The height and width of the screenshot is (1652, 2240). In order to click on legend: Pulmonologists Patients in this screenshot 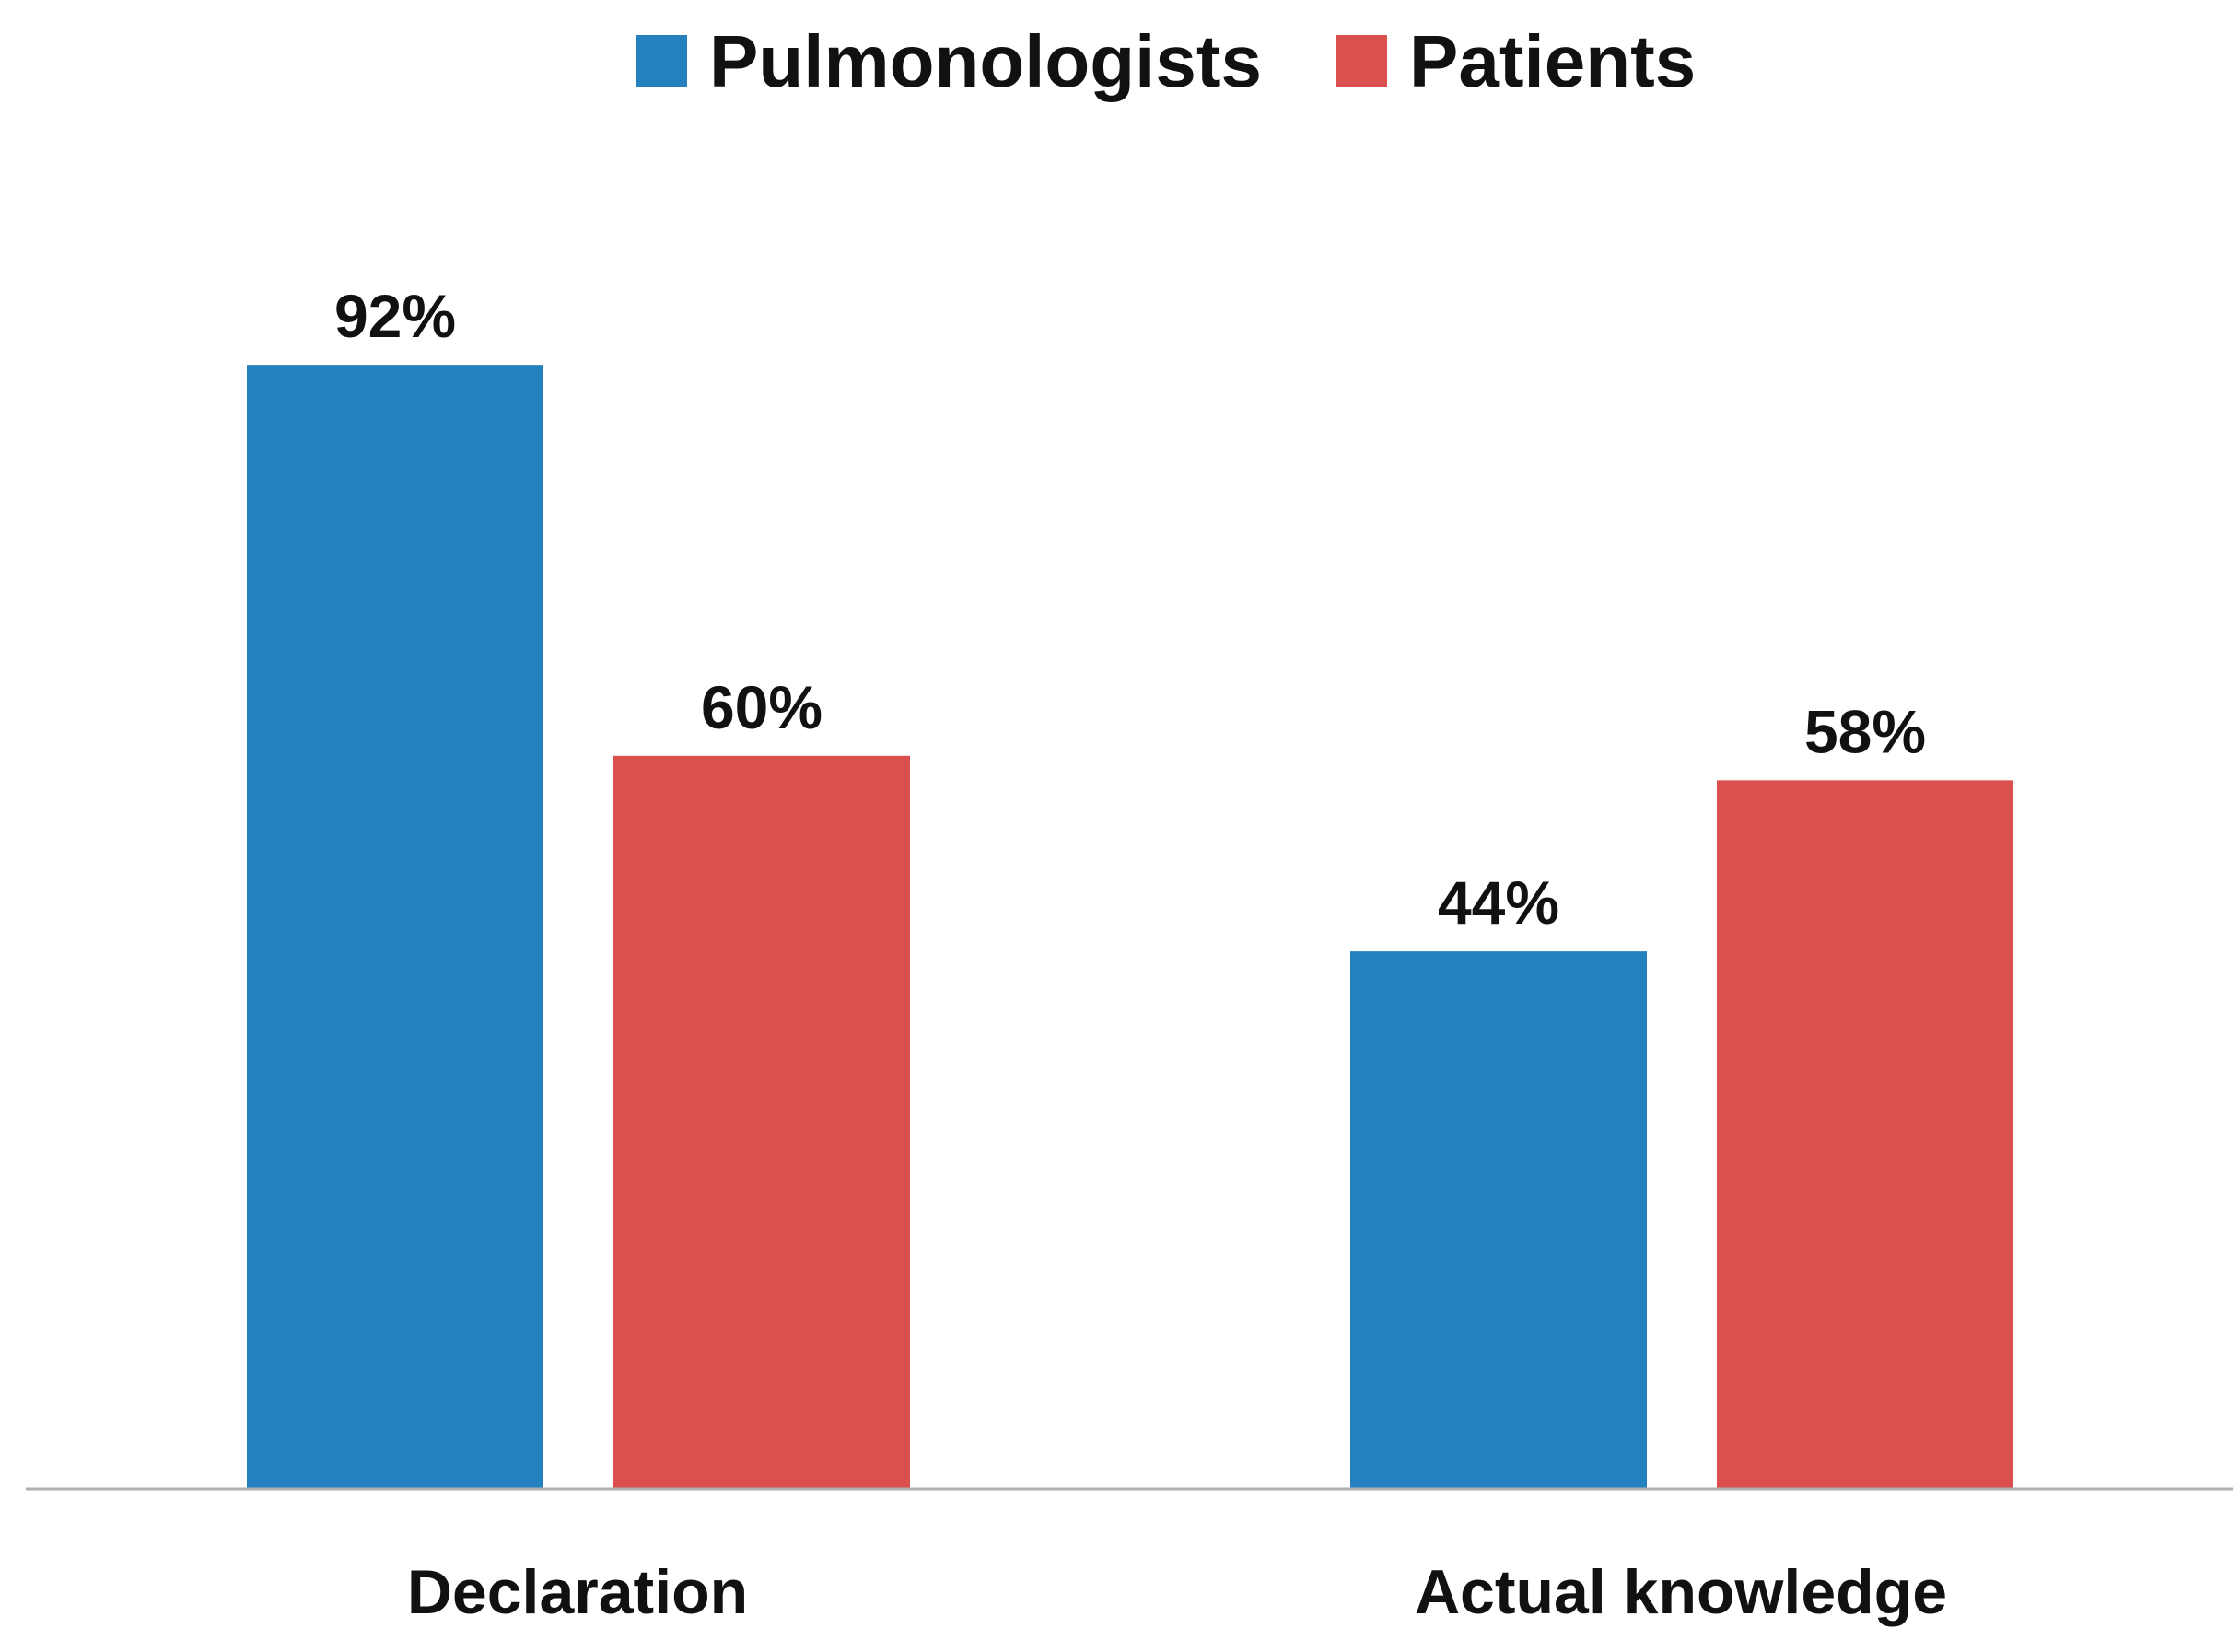, I will do `click(1166, 61)`.